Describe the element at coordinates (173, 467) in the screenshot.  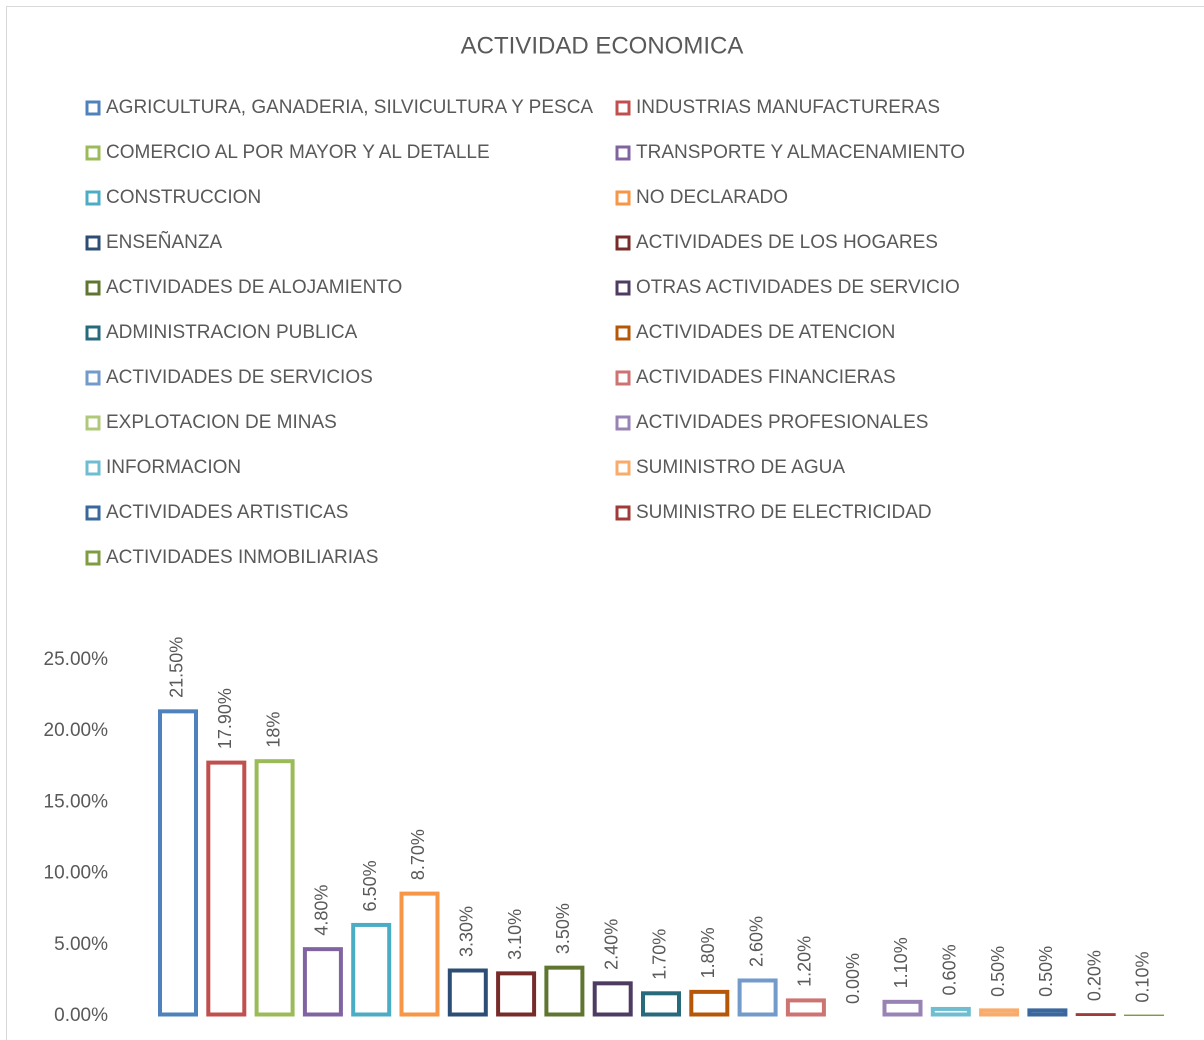
I see `legend-label: INFORMACION` at that location.